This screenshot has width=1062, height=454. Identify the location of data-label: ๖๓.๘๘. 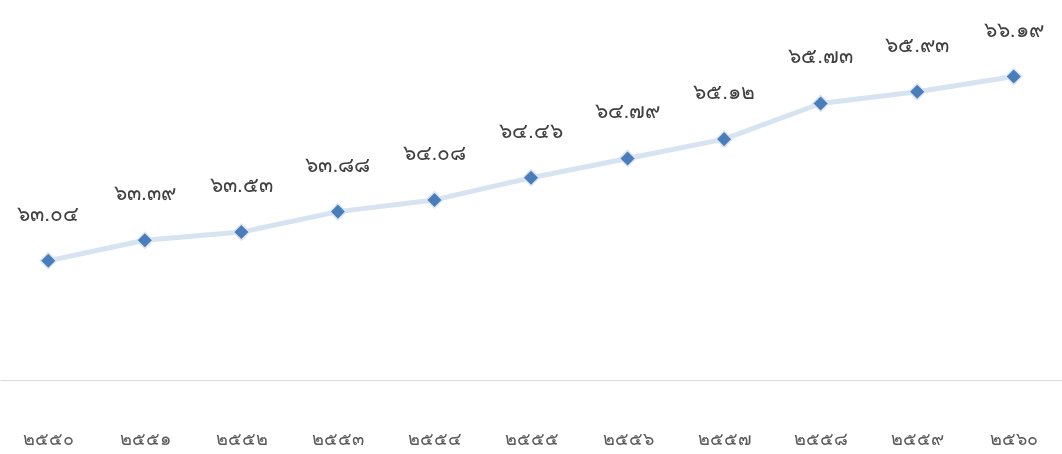
(338, 164).